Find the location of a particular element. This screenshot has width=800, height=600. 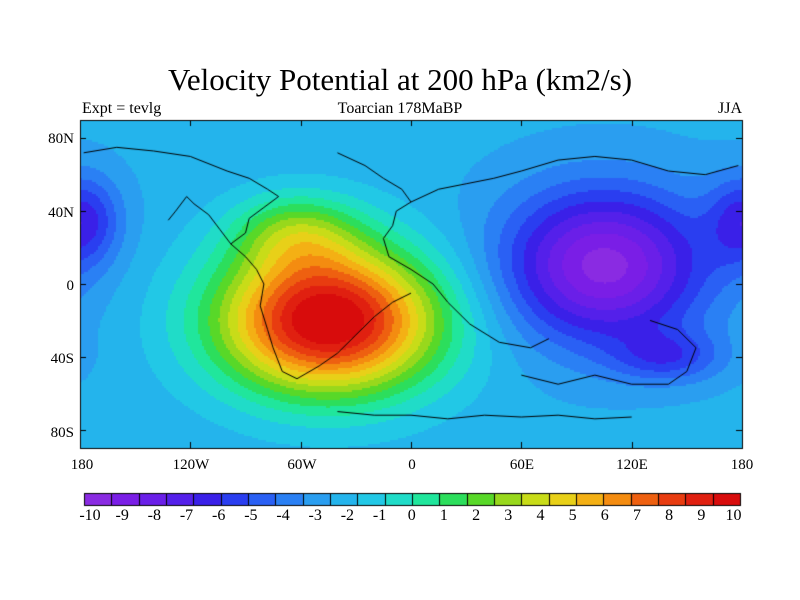

lat-label-40n: 40N is located at coordinates (61, 213).